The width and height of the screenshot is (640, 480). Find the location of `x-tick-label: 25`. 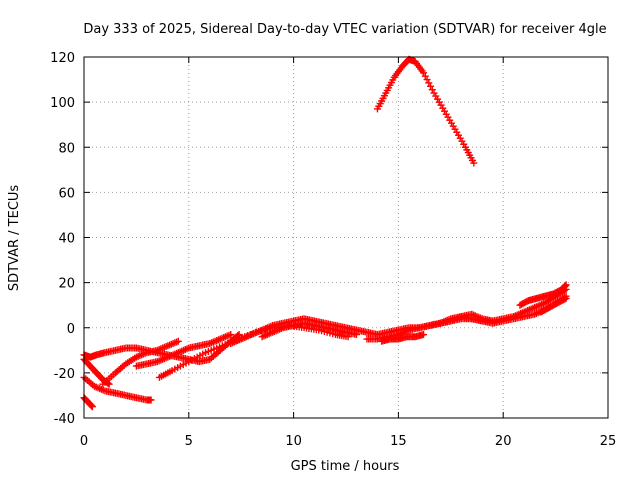

x-tick-label: 25 is located at coordinates (608, 441).